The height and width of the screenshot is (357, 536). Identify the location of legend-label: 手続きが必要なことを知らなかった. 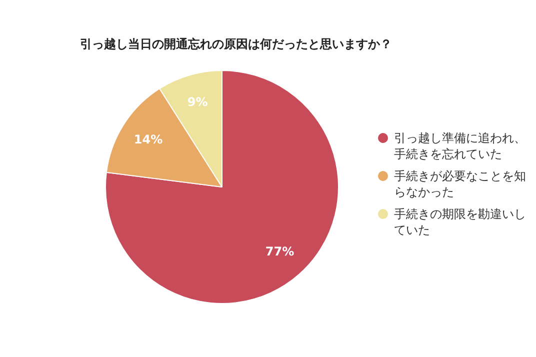
(460, 184).